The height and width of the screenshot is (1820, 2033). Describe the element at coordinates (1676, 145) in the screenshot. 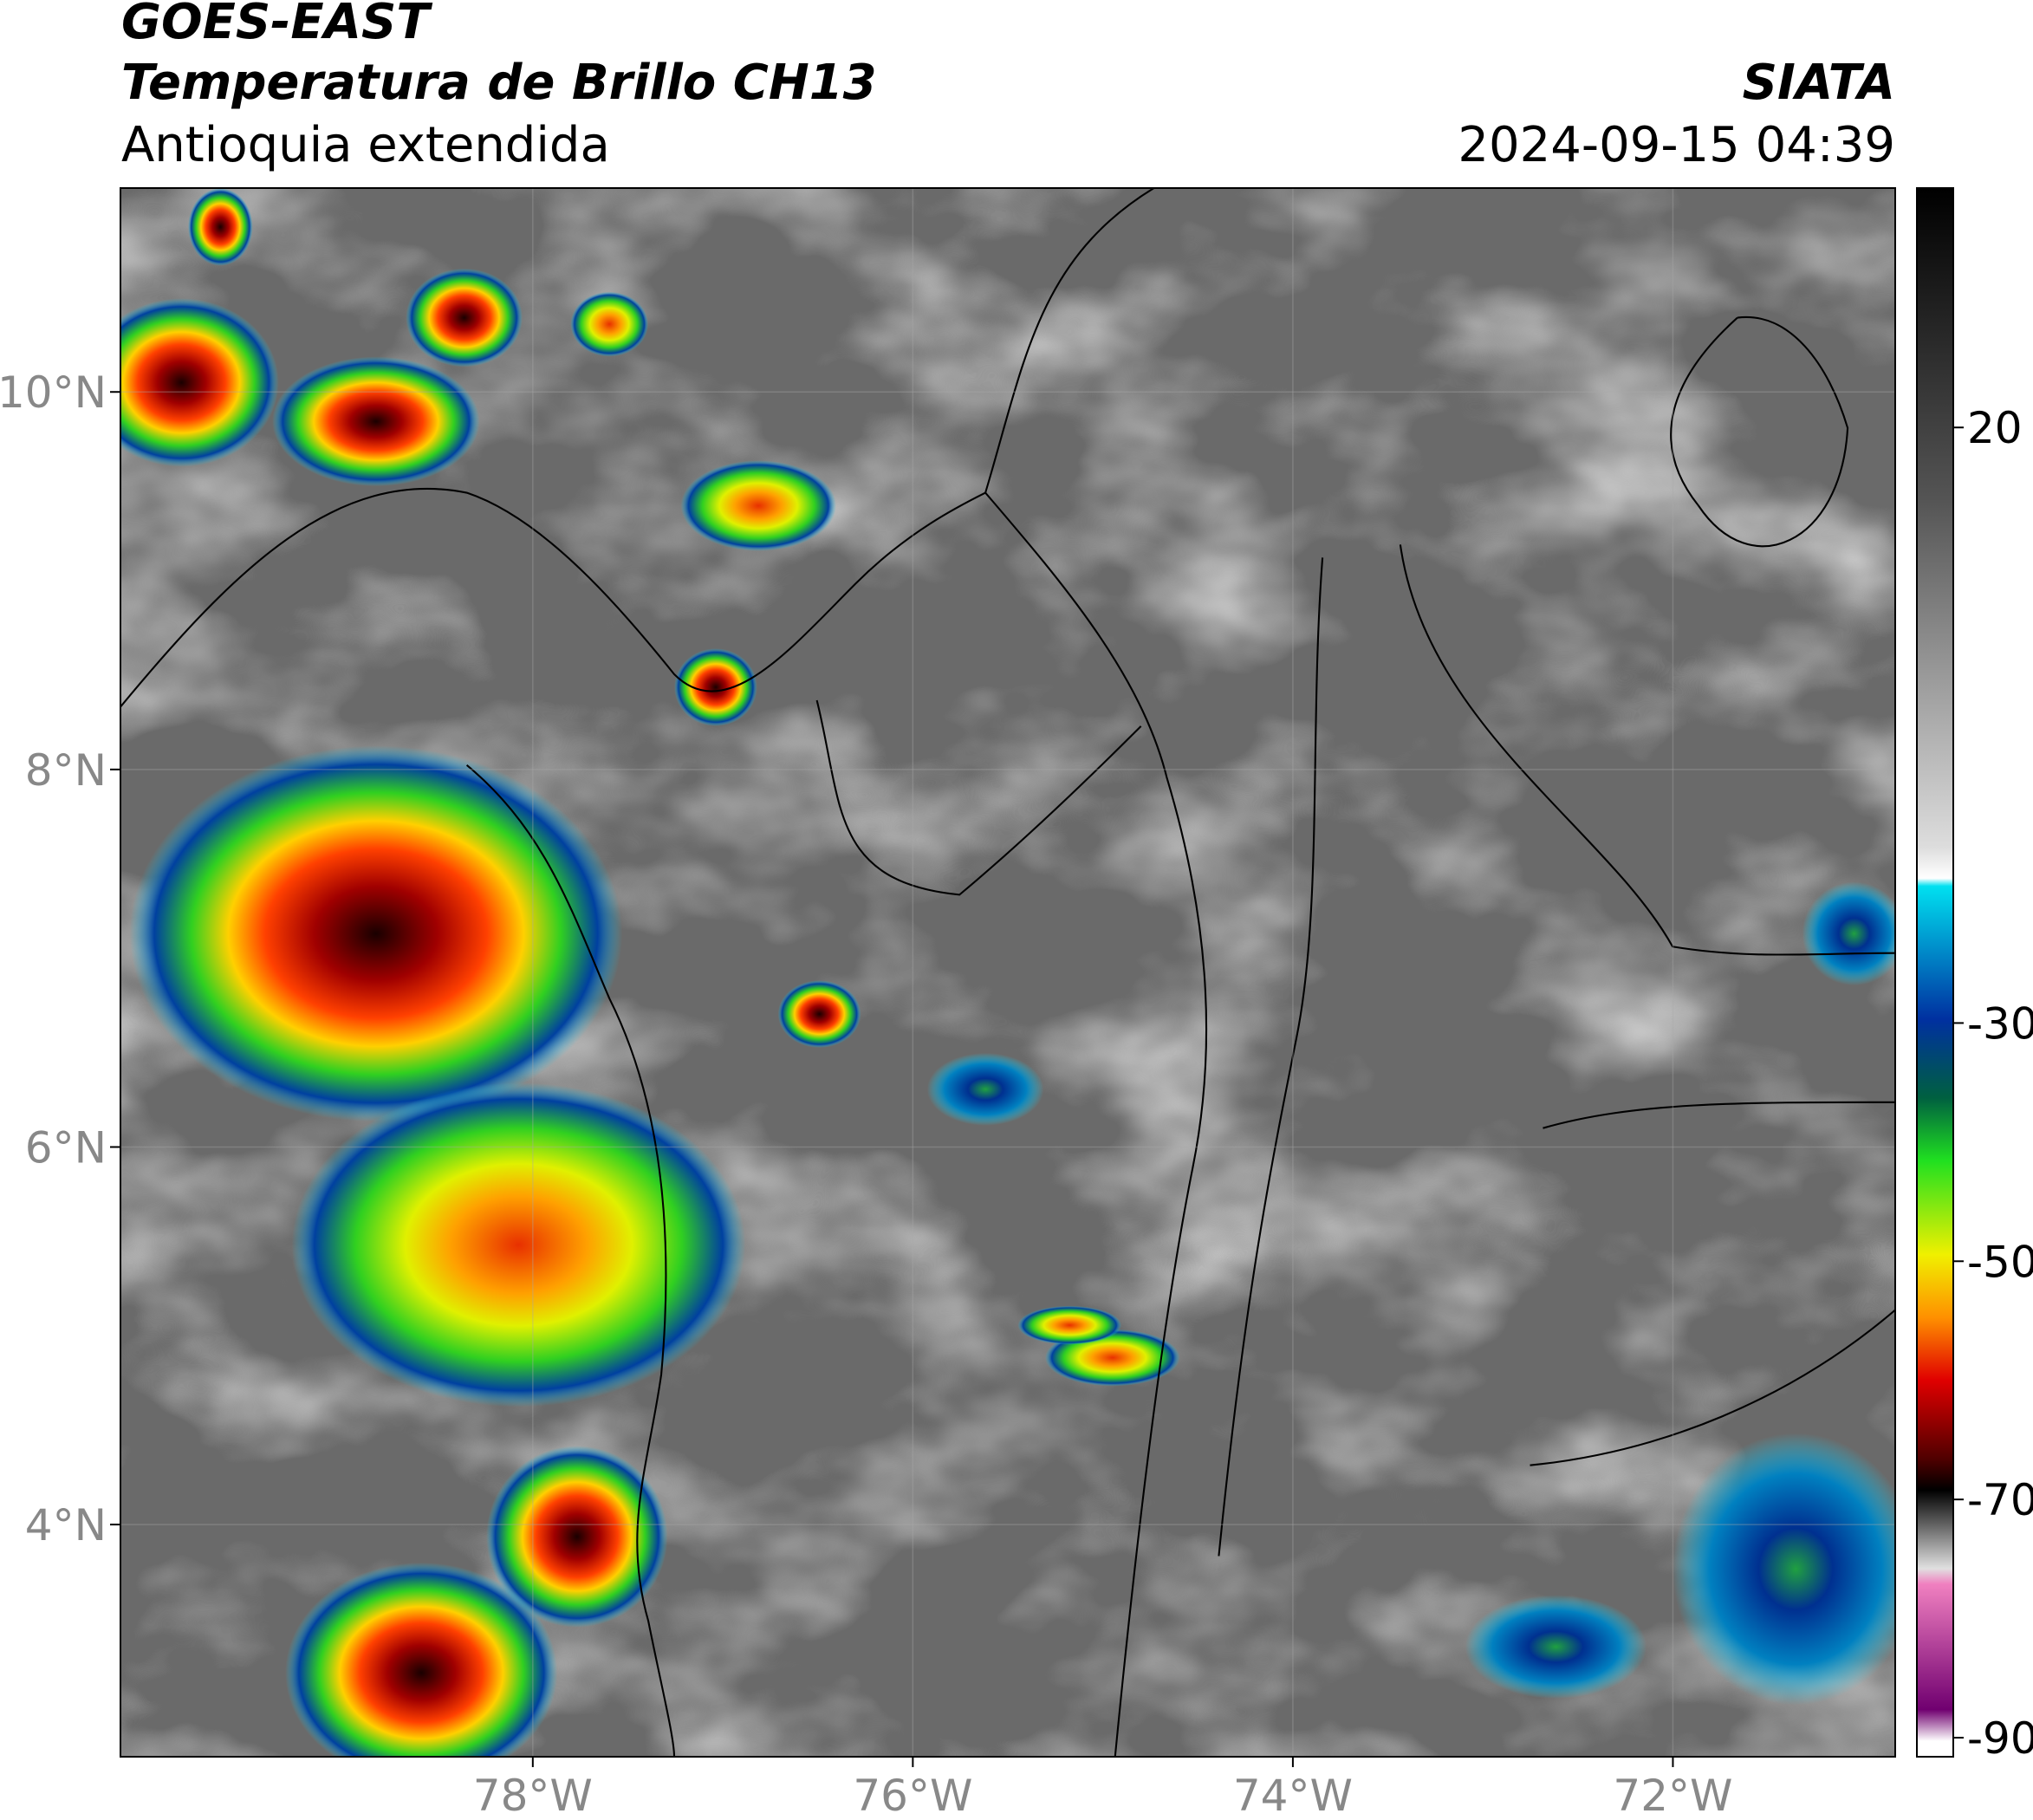

I see `timestamp: 2024-09-15 04:39` at that location.